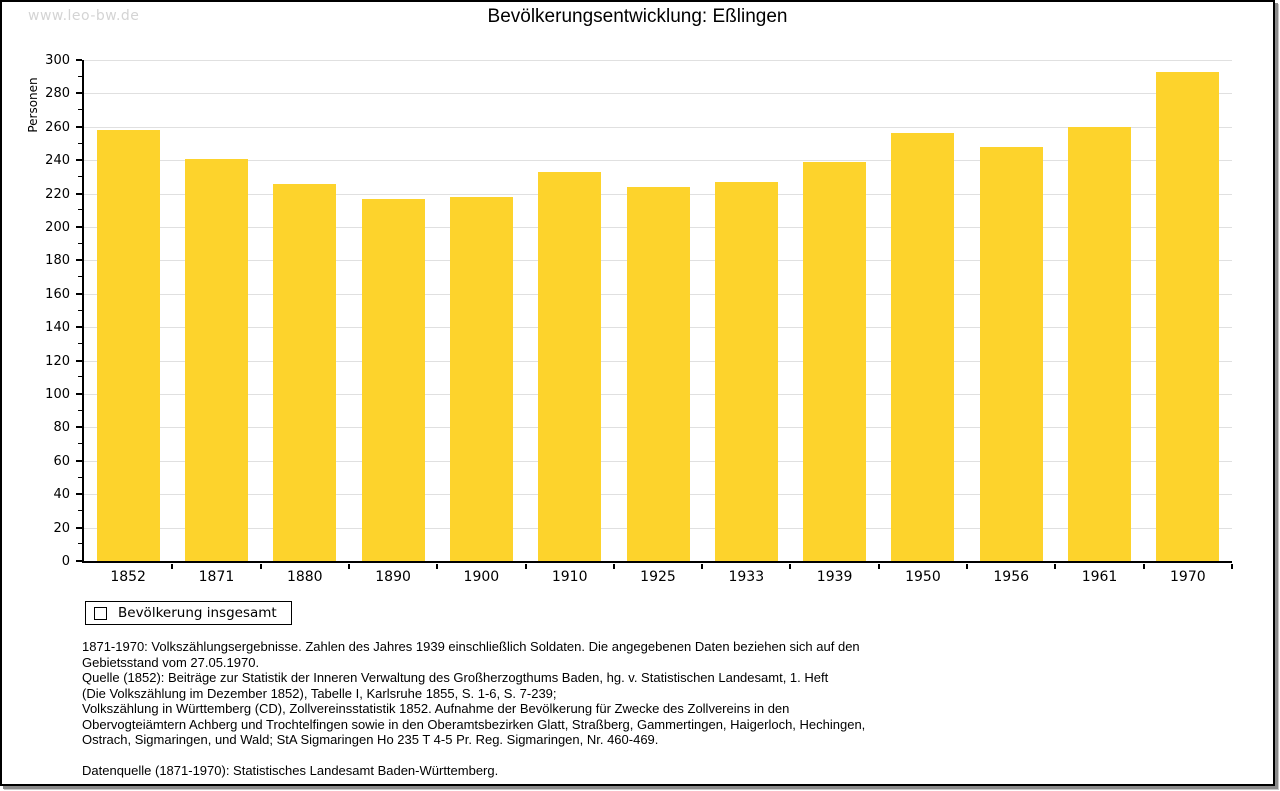 Image resolution: width=1280 pixels, height=791 pixels. I want to click on y-tick-label: 120, so click(57, 361).